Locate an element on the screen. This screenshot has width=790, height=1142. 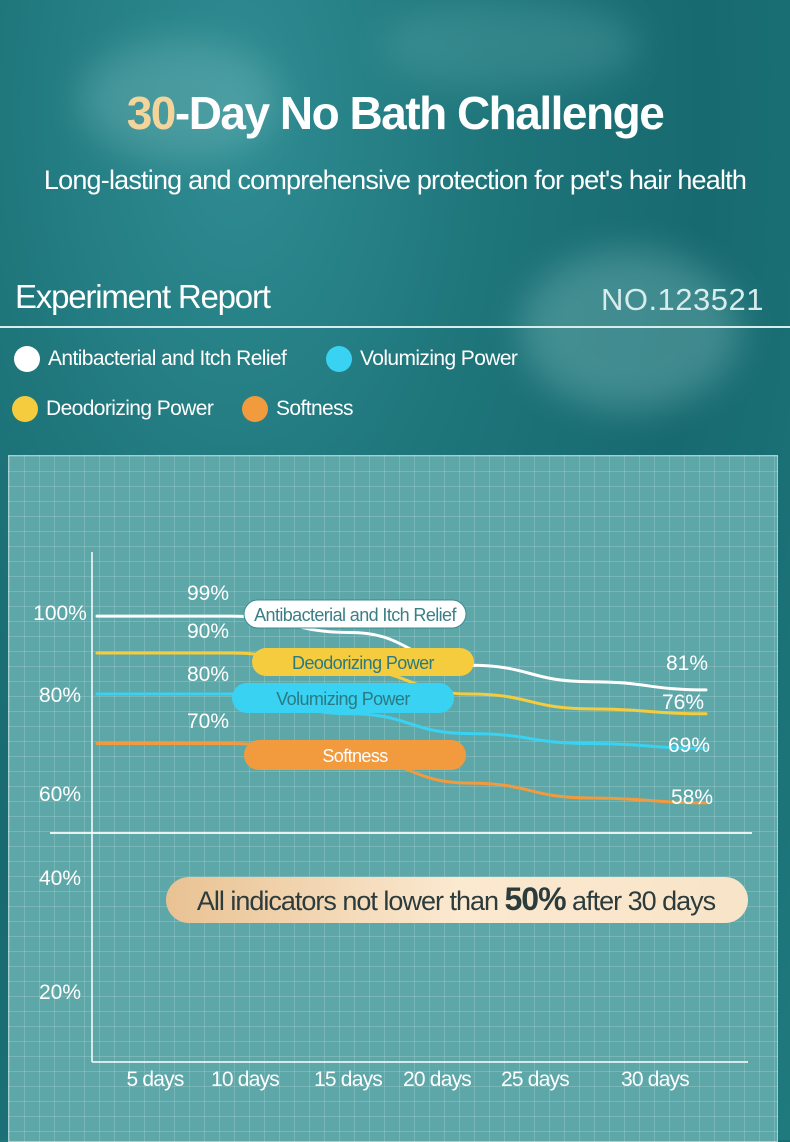
data-label-start: 80% is located at coordinates (208, 674).